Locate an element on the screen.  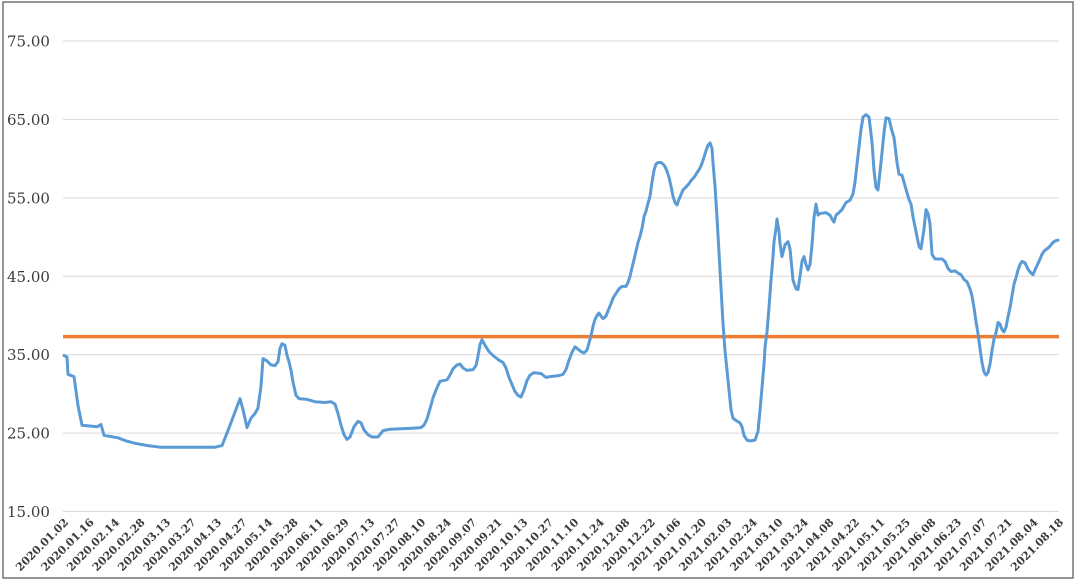
y-axis-tick-label: 25.00 is located at coordinates (28, 434).